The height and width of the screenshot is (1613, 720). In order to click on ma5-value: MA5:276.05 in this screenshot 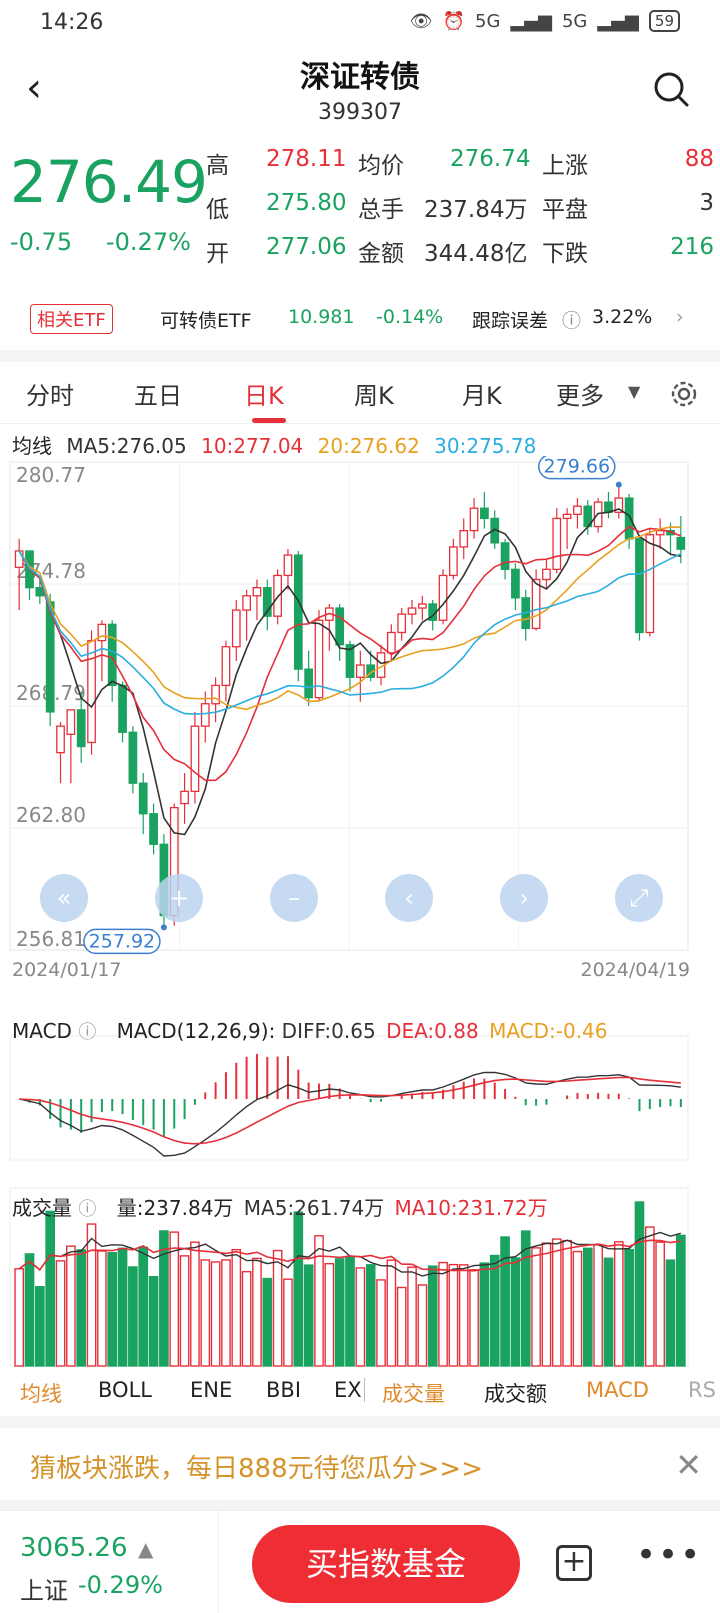, I will do `click(126, 446)`.